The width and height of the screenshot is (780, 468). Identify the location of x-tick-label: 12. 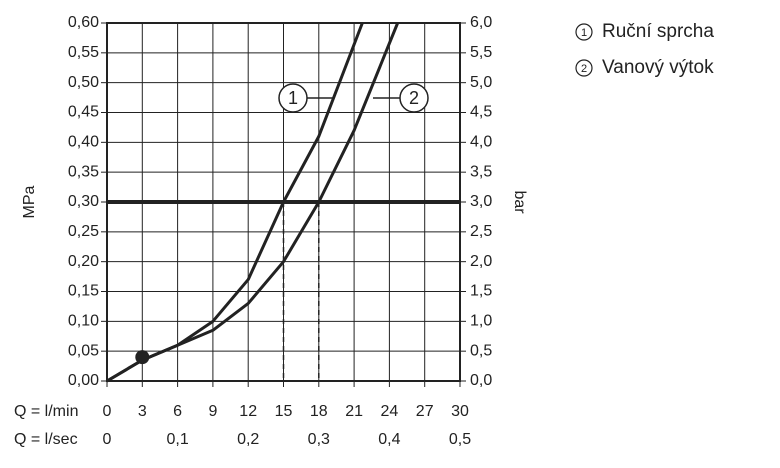
(248, 411).